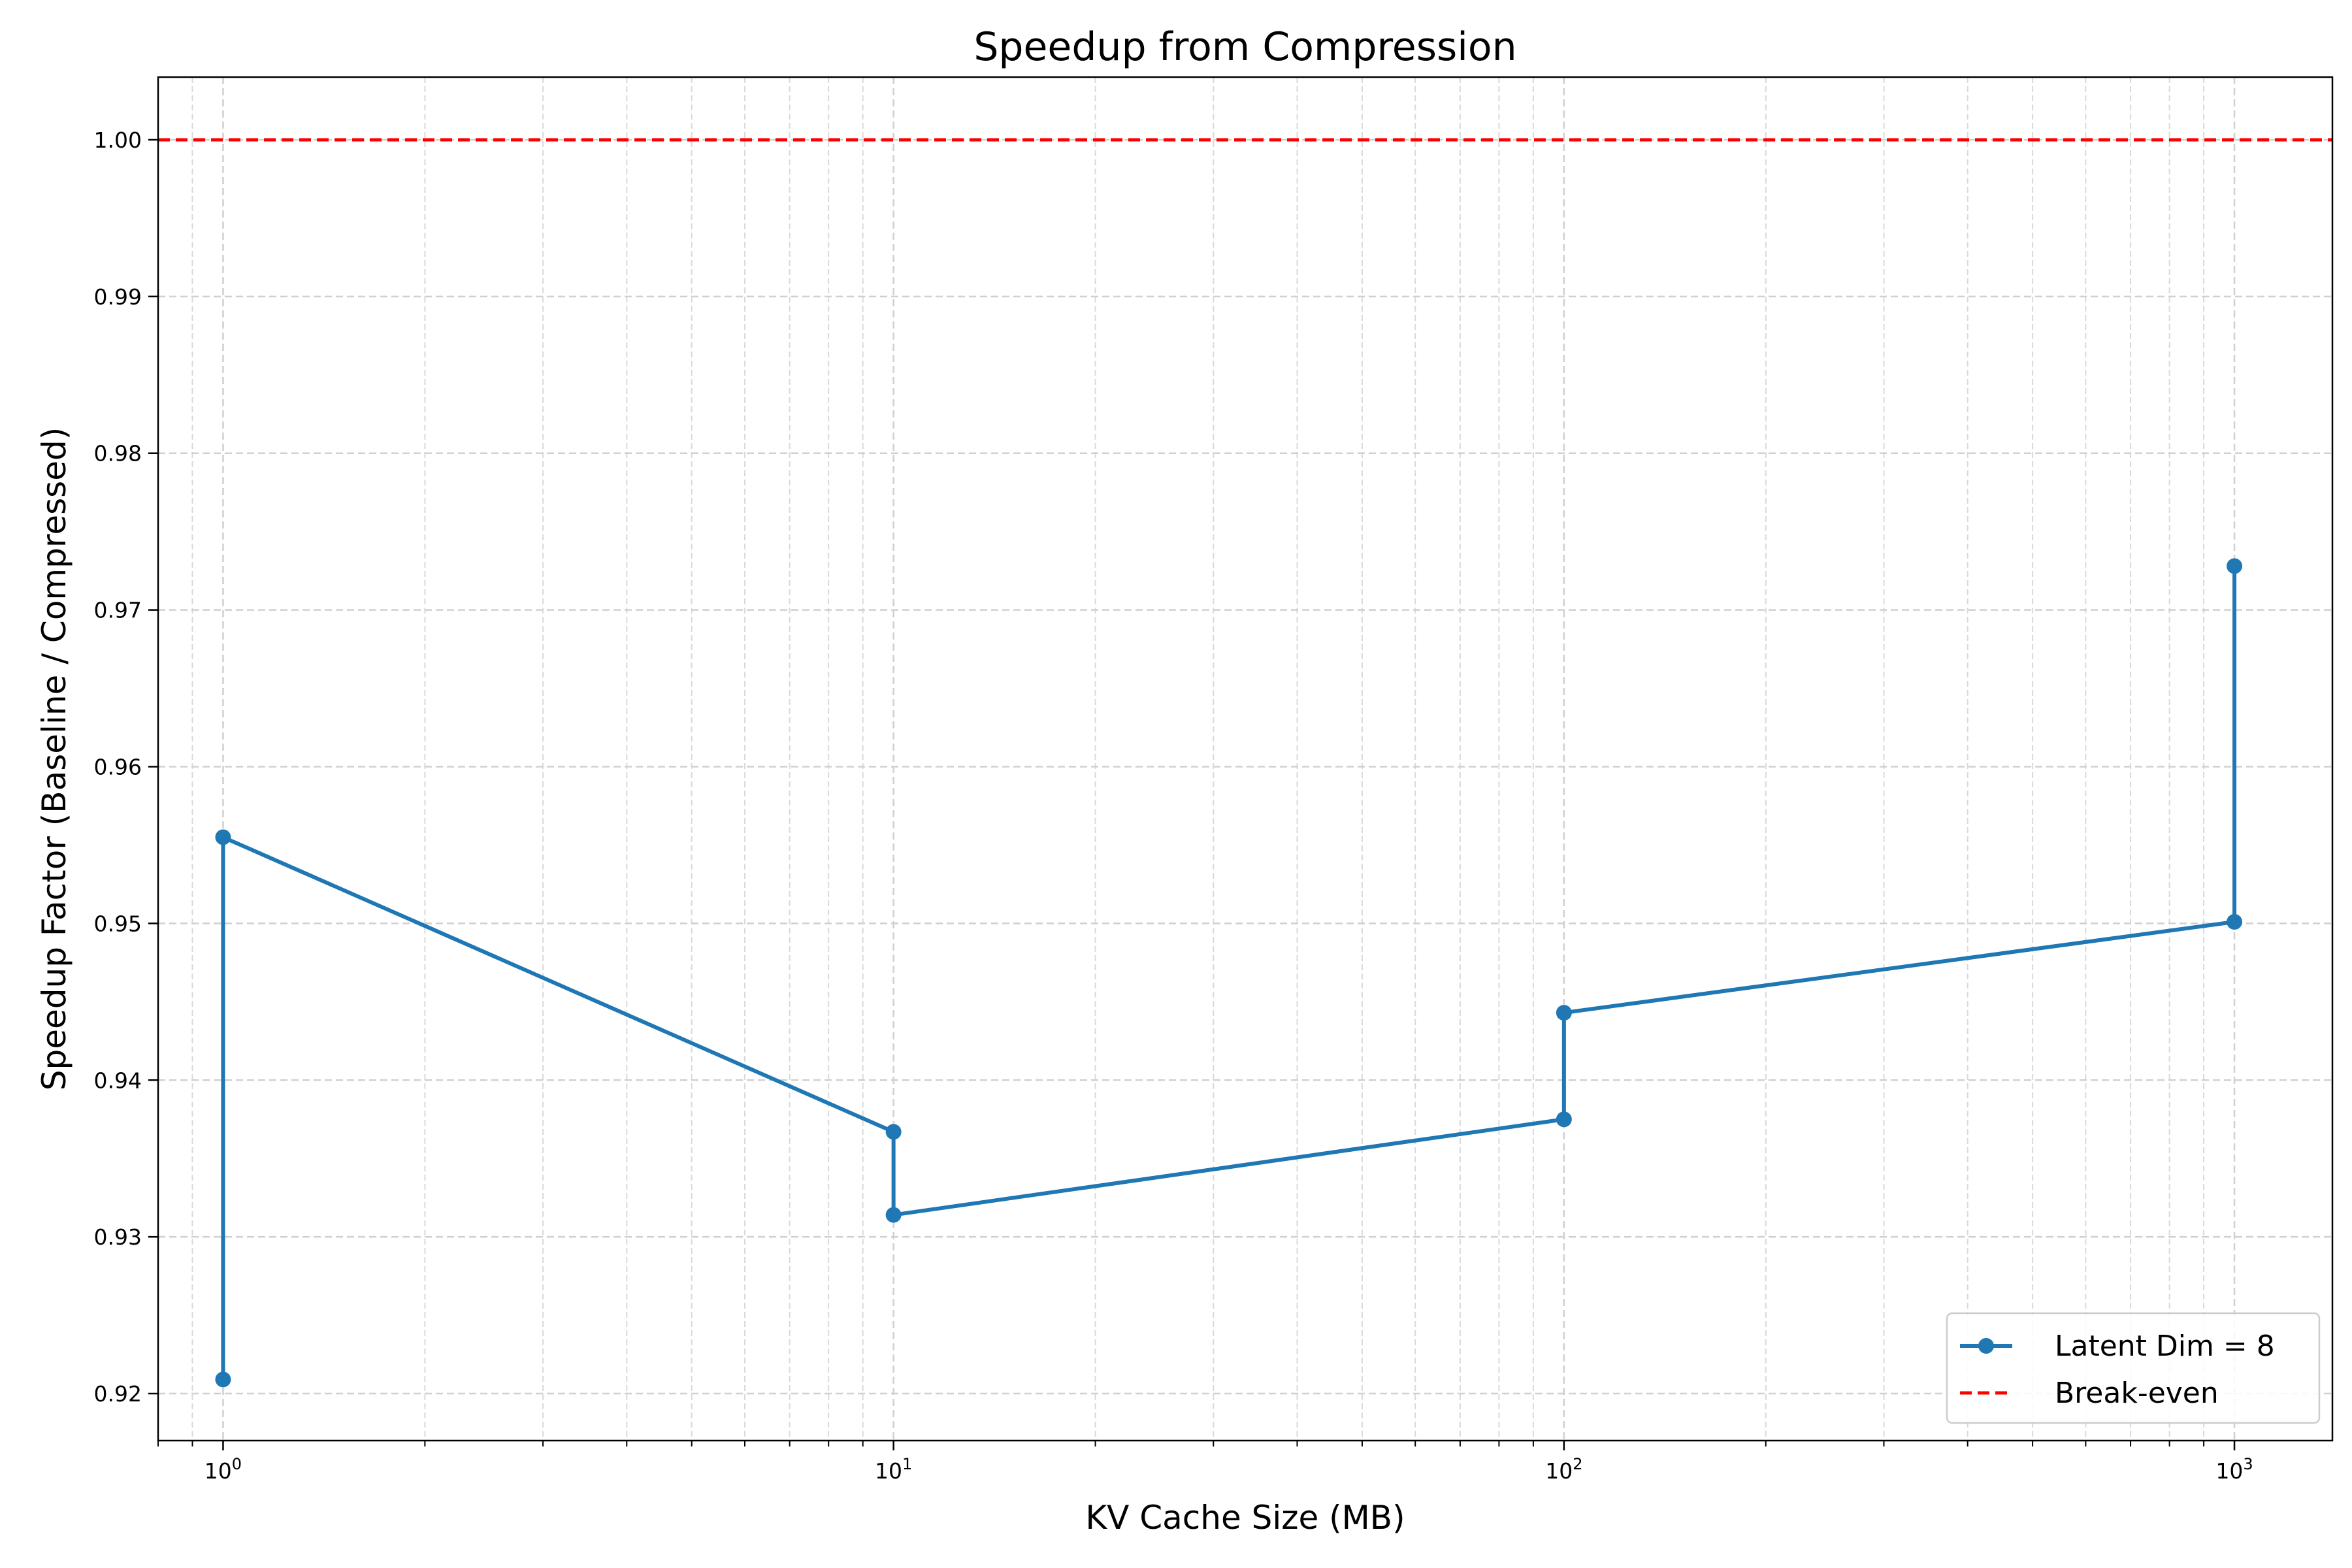 The width and height of the screenshot is (2352, 1568). What do you see at coordinates (1244, 47) in the screenshot?
I see `chart-title: Speedup from Compression` at bounding box center [1244, 47].